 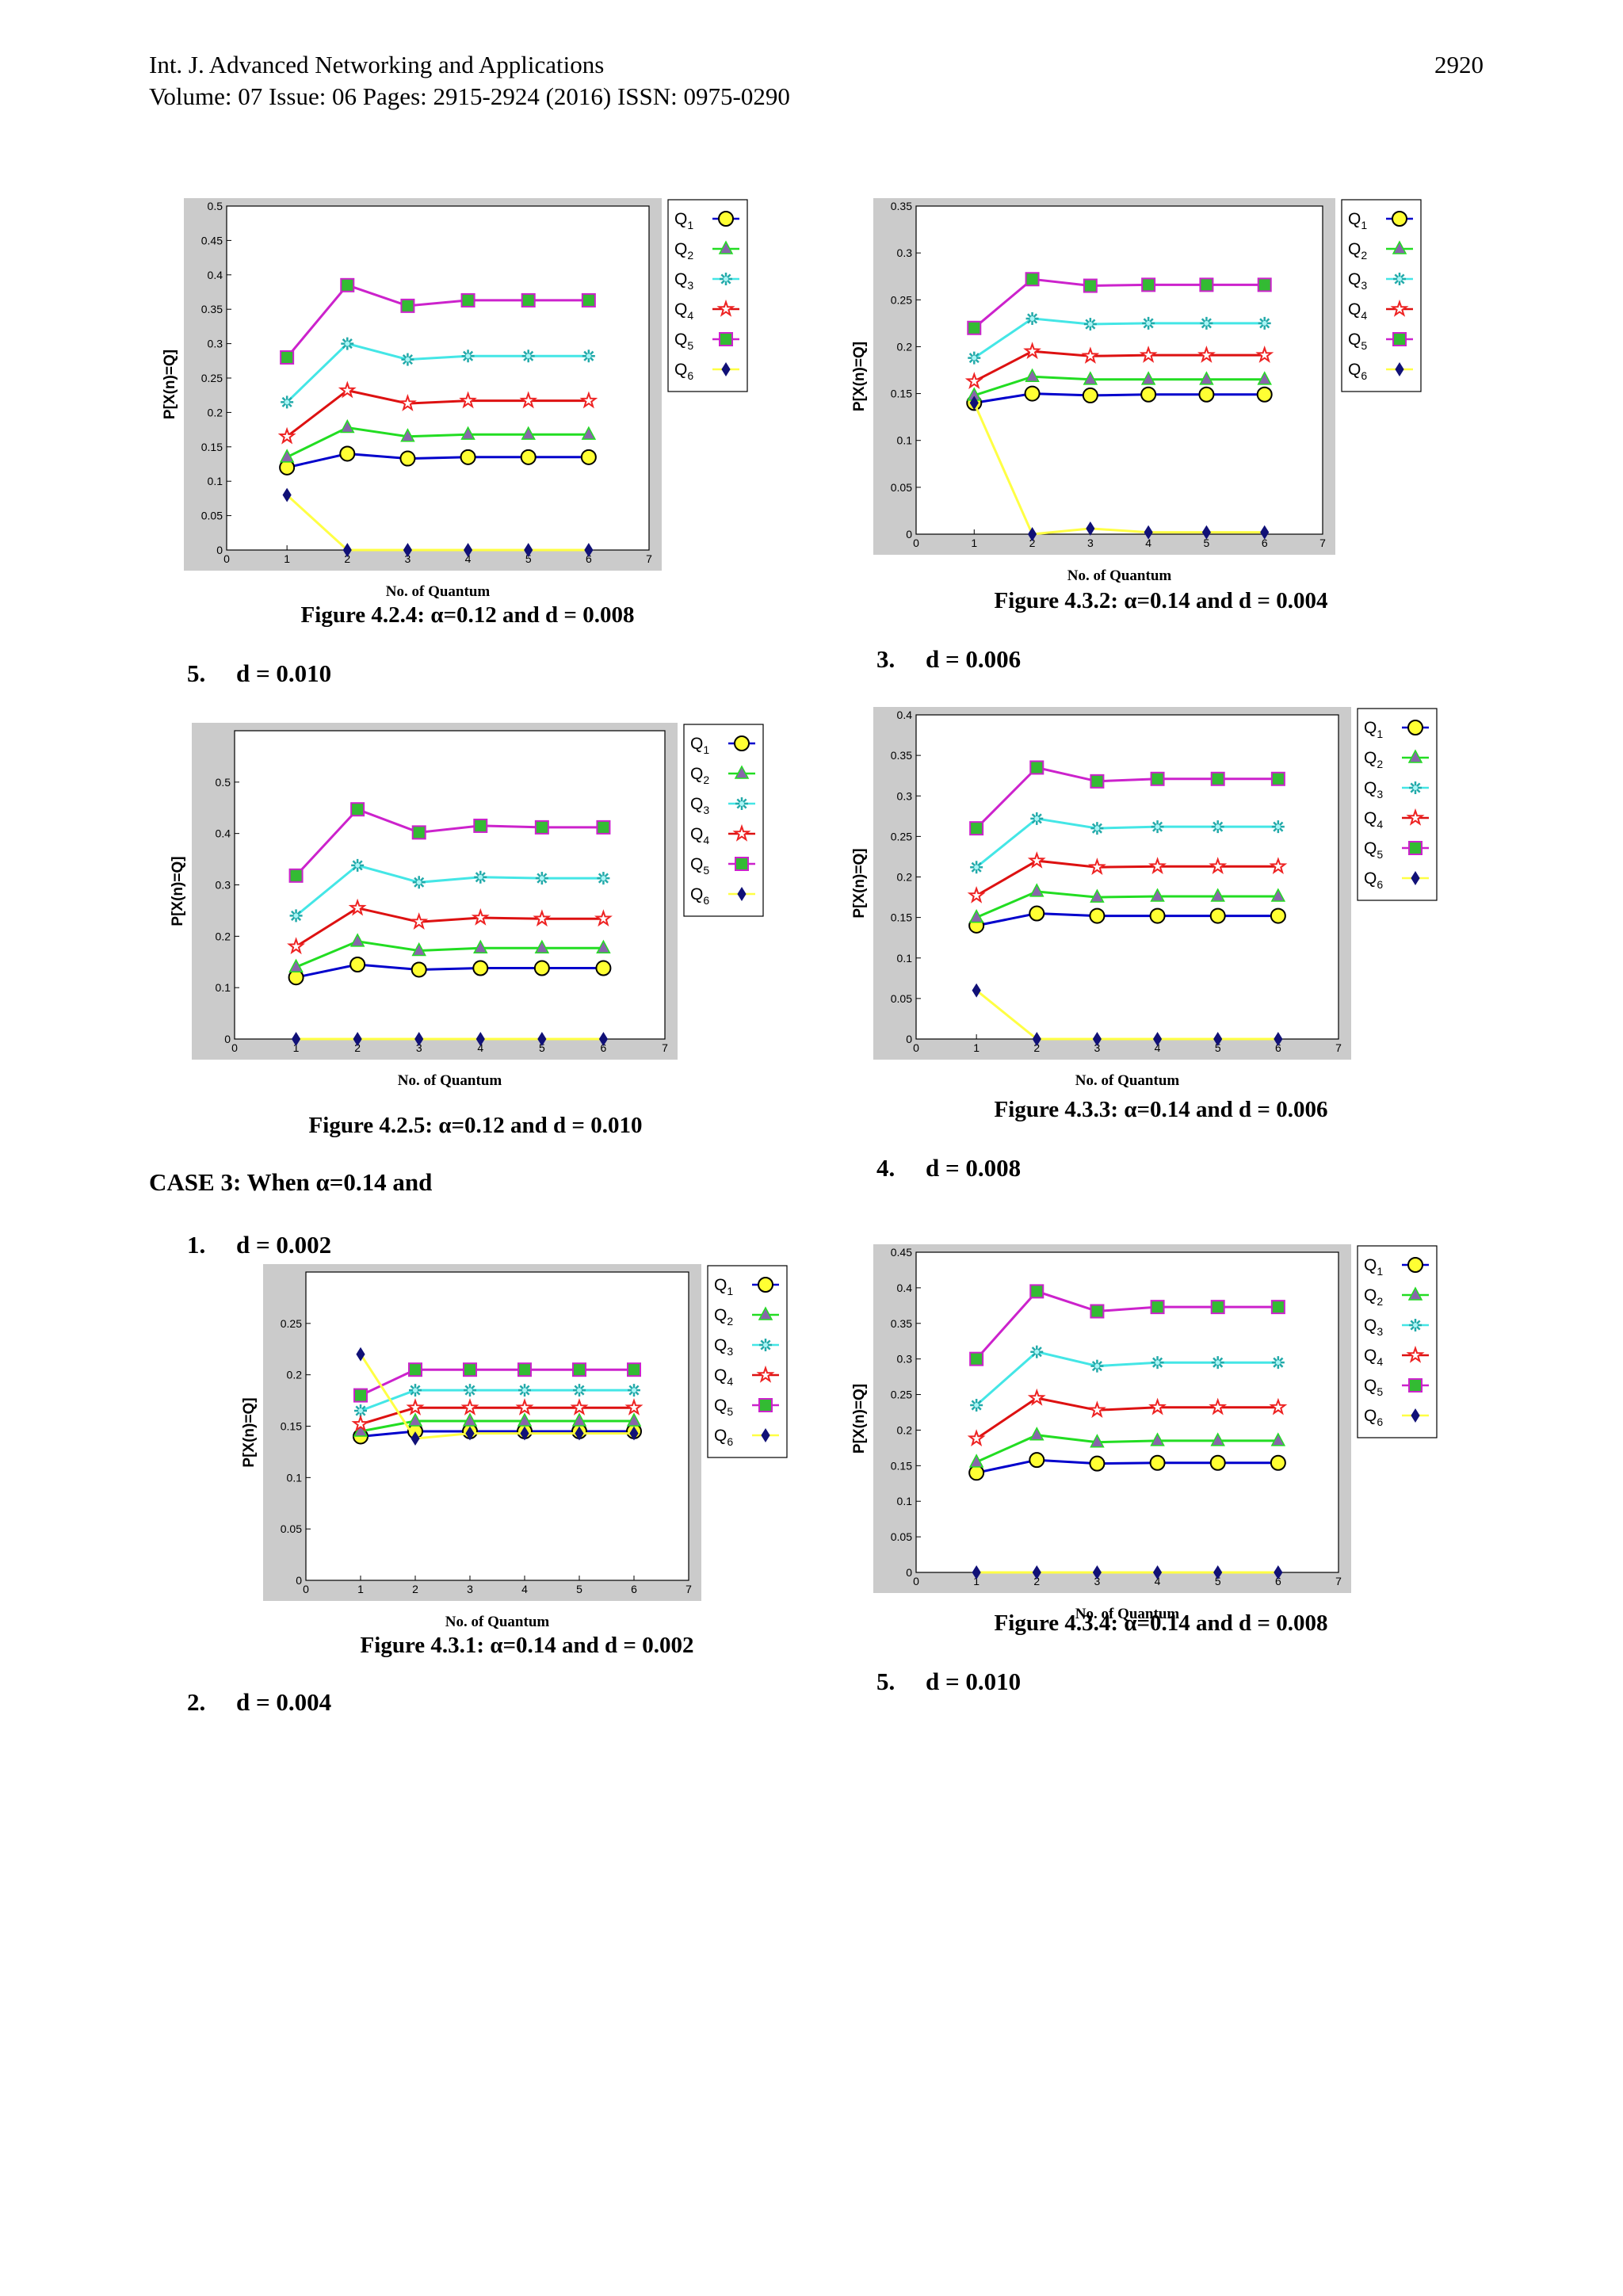 I want to click on y-tick-label: 0.45, so click(x=212, y=240).